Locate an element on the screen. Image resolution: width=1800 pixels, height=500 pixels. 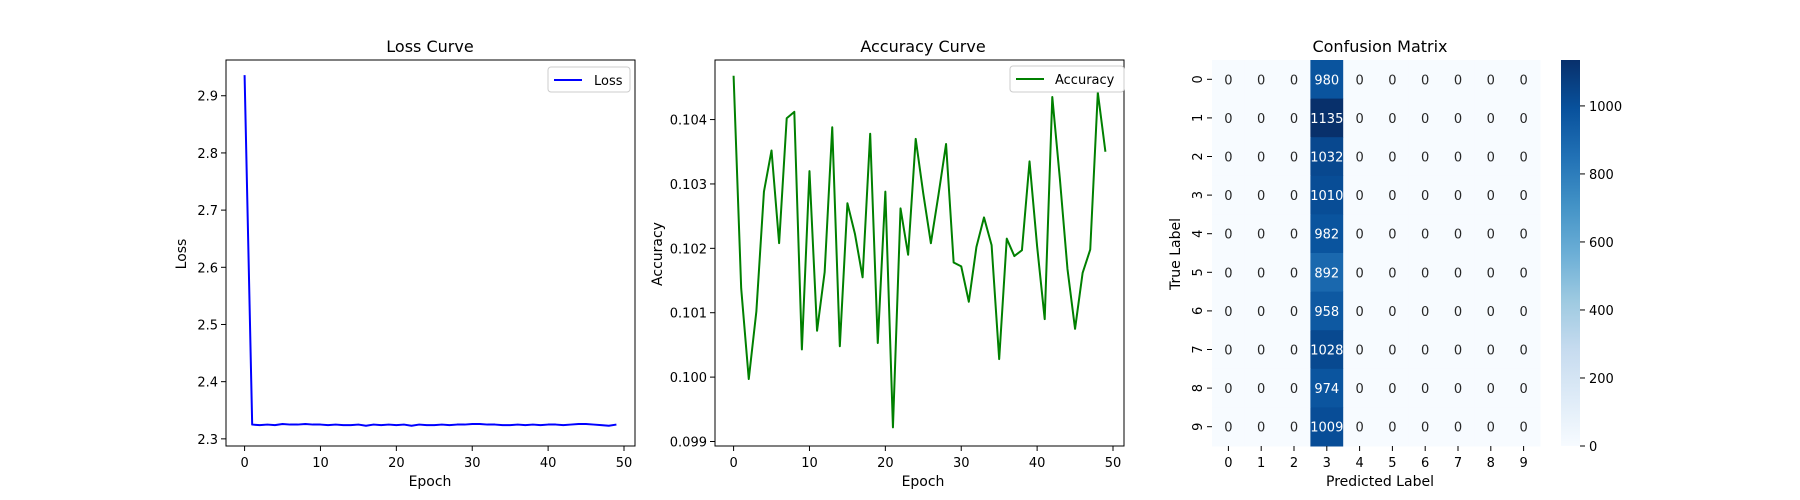
confusion-y-axis-label: True Label is located at coordinates (1176, 254).